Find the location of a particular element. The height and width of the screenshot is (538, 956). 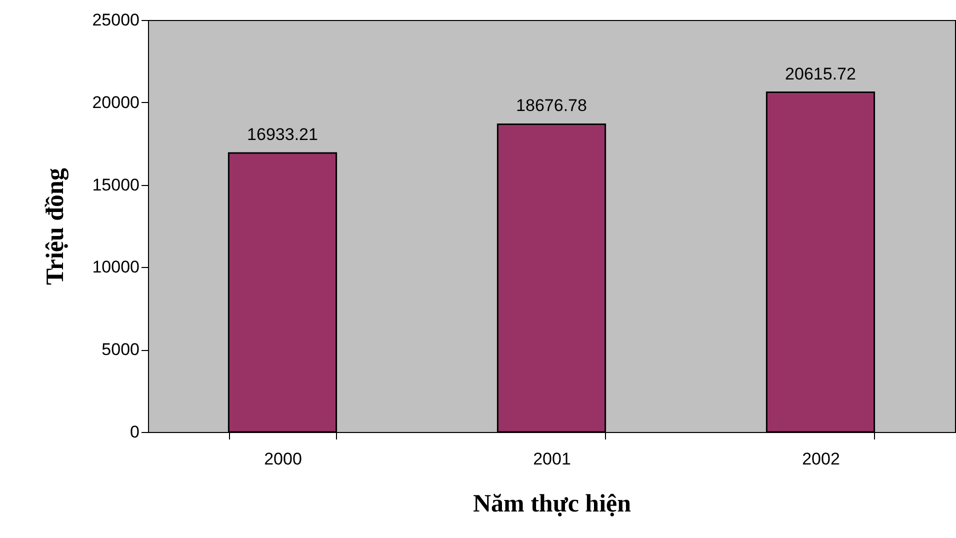

x-tick-label: 2001 is located at coordinates (552, 459).